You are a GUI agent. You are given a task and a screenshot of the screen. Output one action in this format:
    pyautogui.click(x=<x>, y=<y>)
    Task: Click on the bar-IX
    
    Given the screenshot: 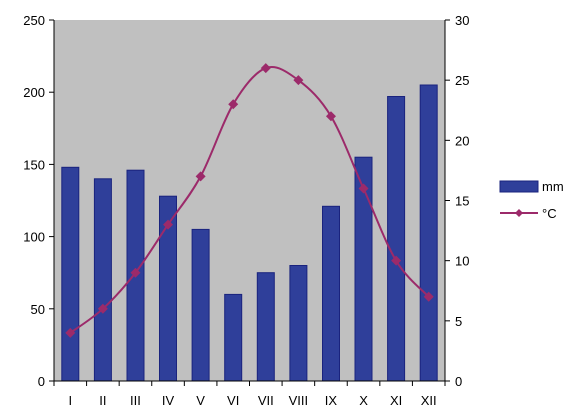 What is the action you would take?
    pyautogui.click(x=331, y=293)
    